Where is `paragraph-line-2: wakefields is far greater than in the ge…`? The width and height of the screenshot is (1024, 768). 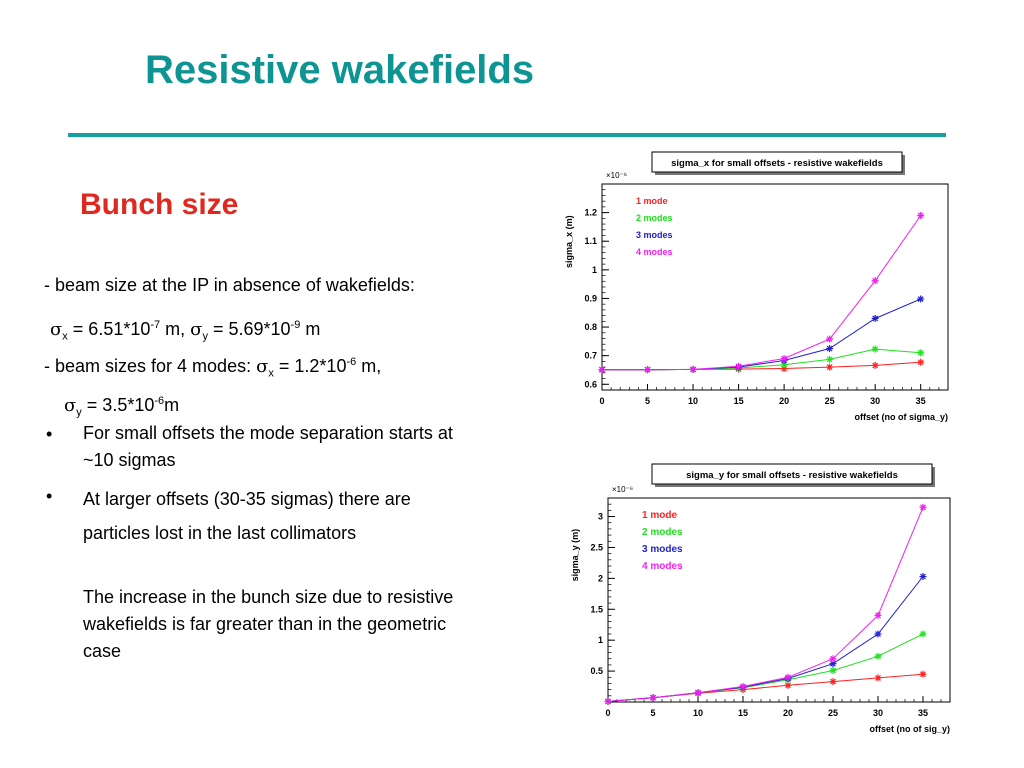
paragraph-line-2: wakefields is far greater than in the ge… is located at coordinates (265, 624).